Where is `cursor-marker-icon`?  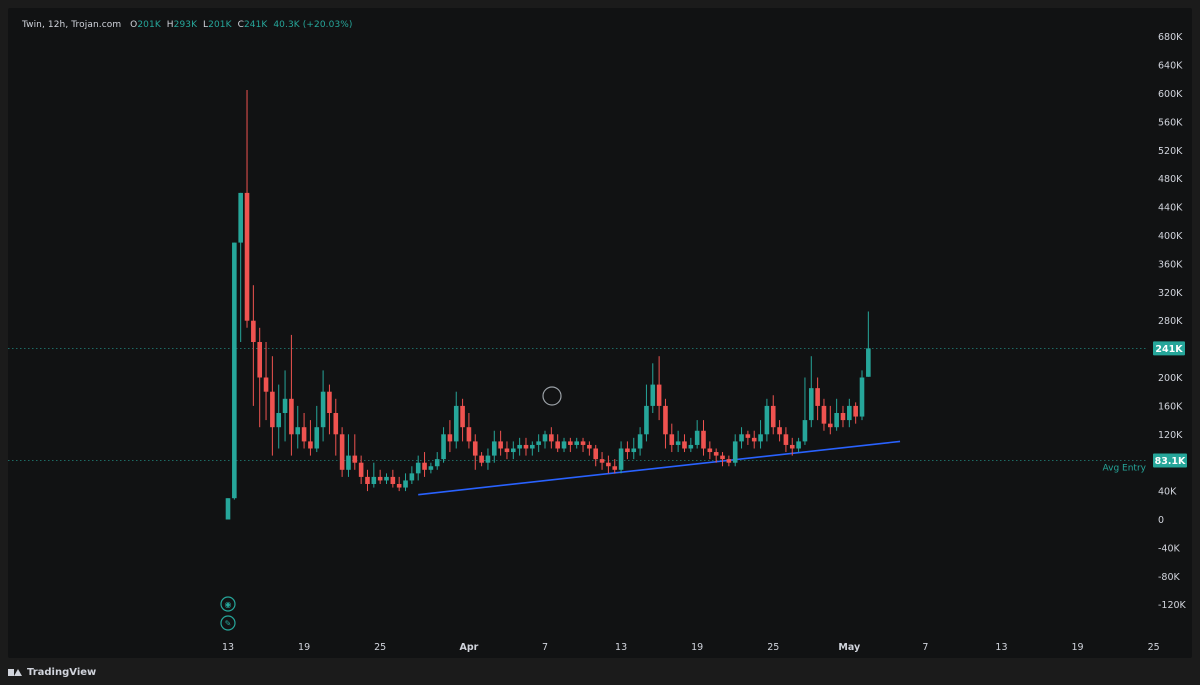
cursor-marker-icon is located at coordinates (552, 396).